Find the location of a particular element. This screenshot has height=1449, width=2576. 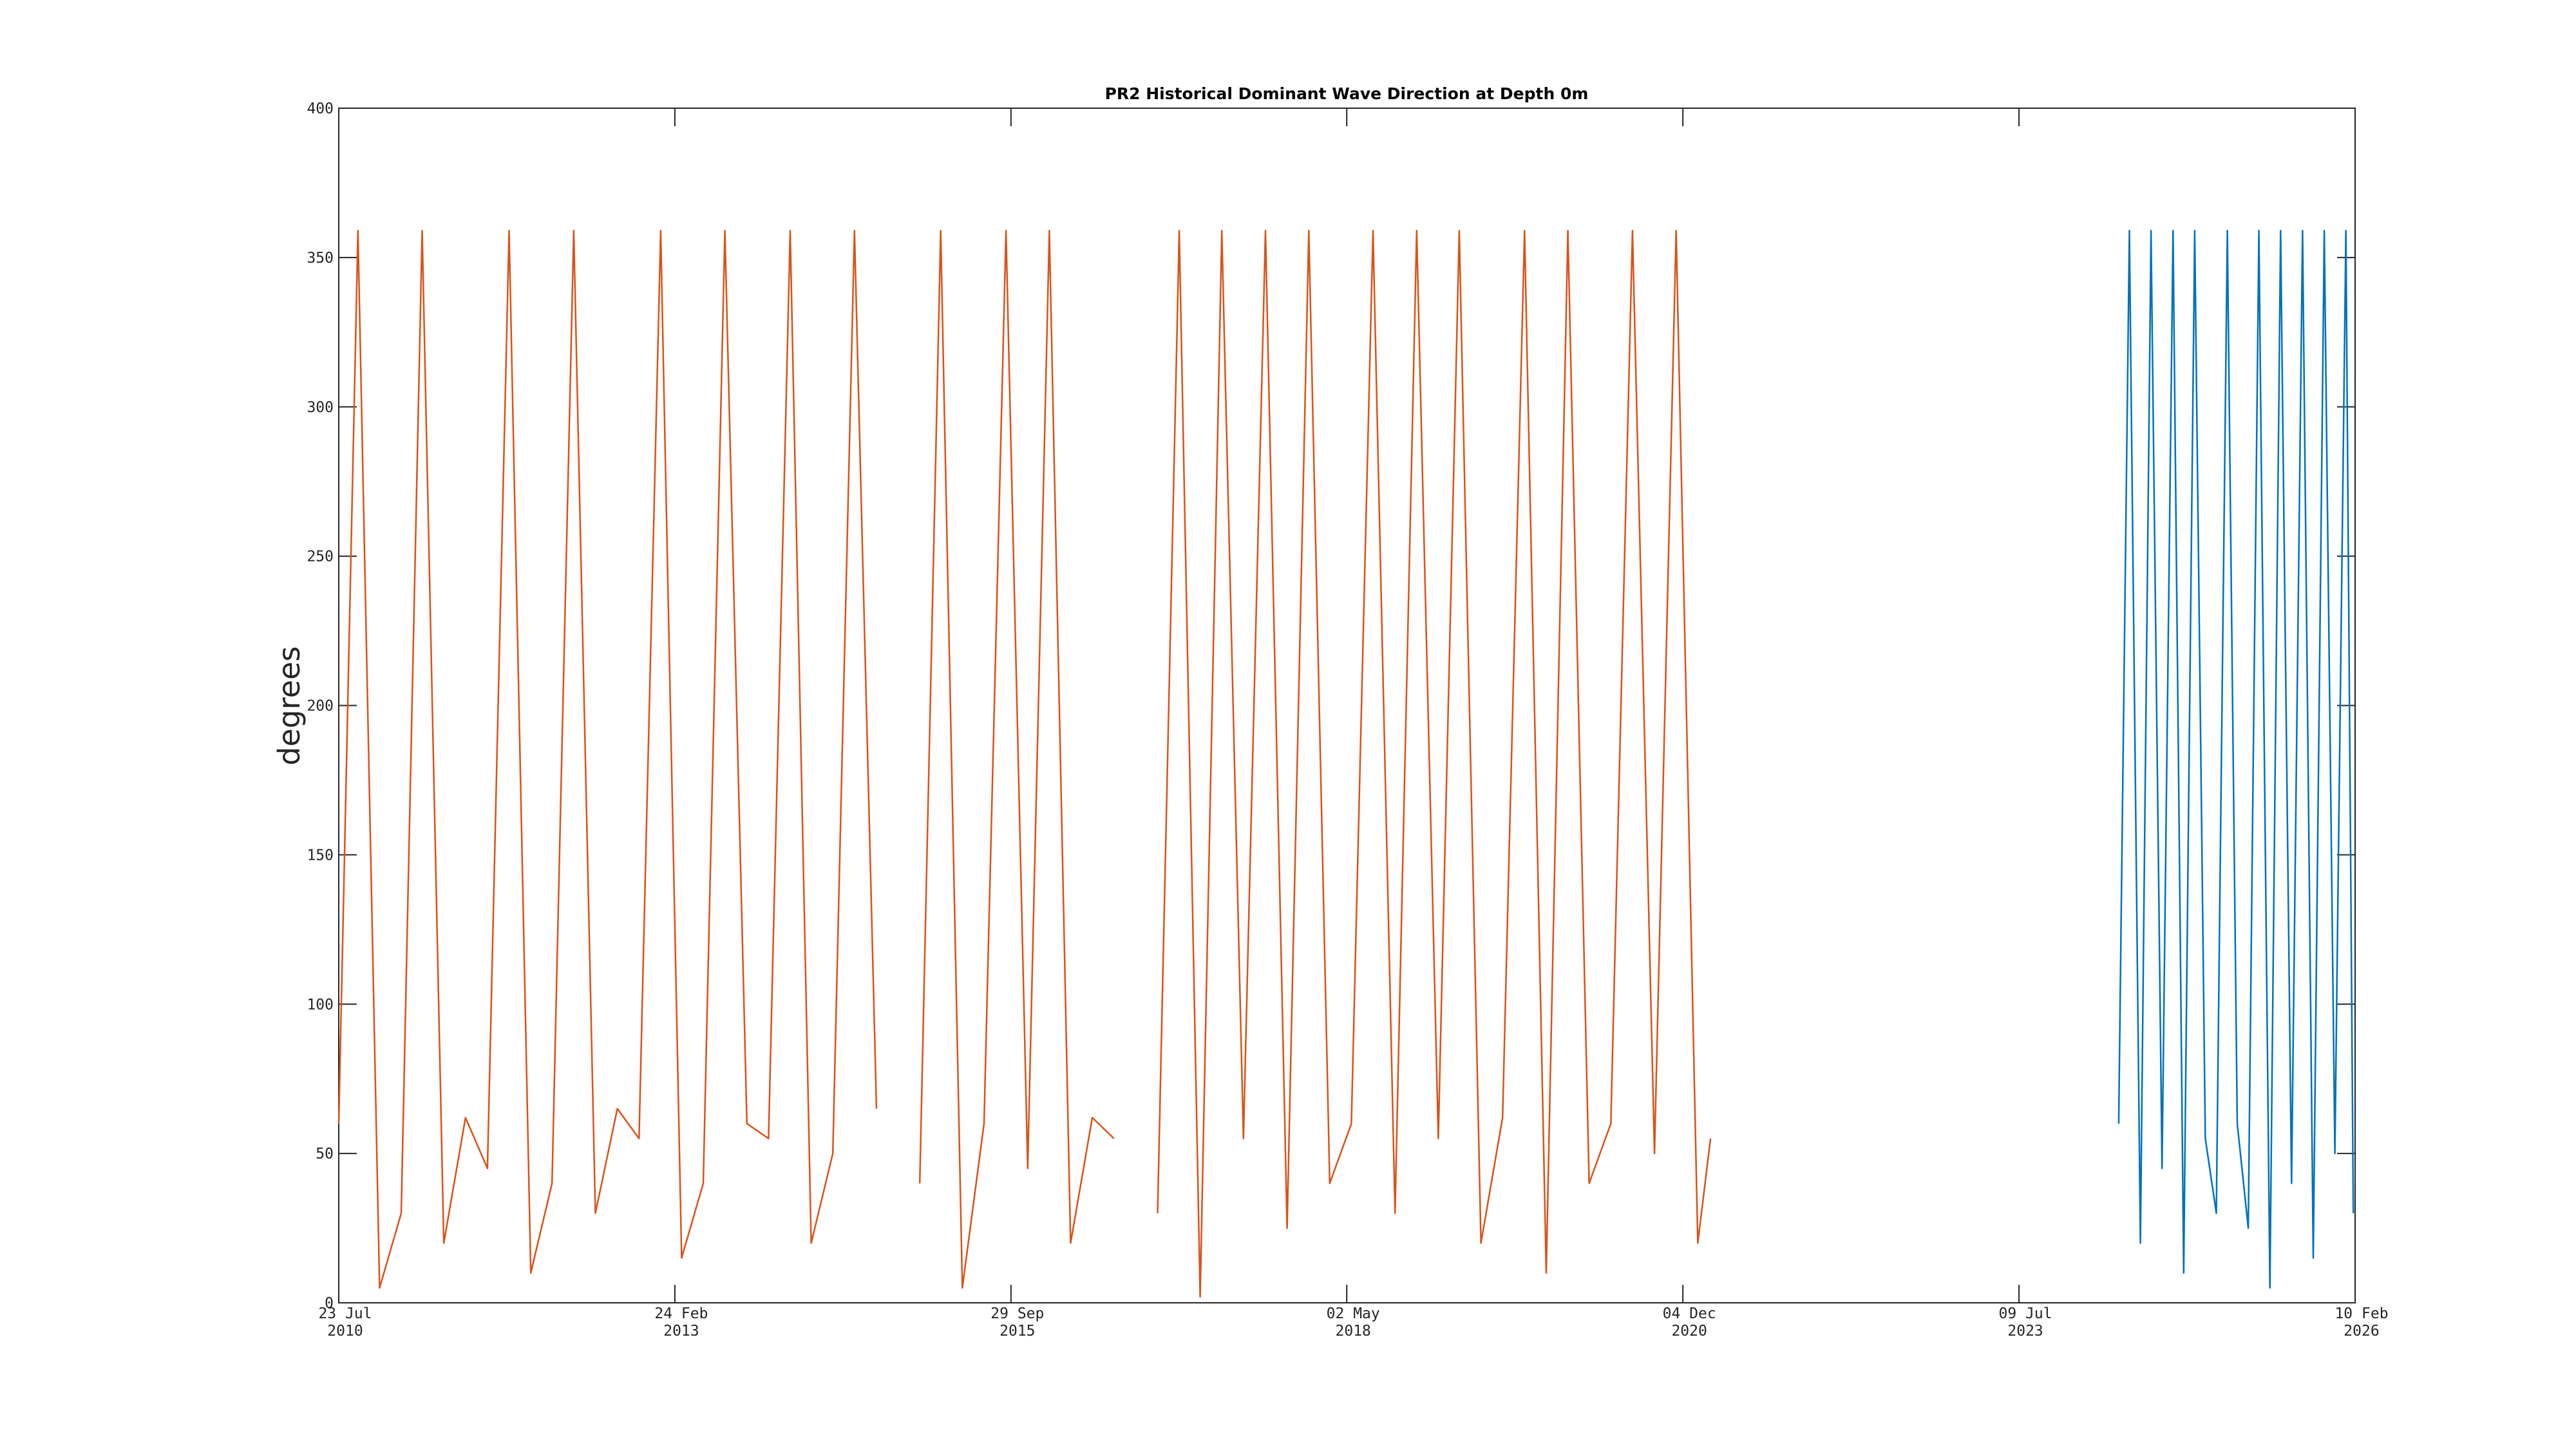

x-tick-label: 09 Jul 2023 is located at coordinates (2026, 1322).